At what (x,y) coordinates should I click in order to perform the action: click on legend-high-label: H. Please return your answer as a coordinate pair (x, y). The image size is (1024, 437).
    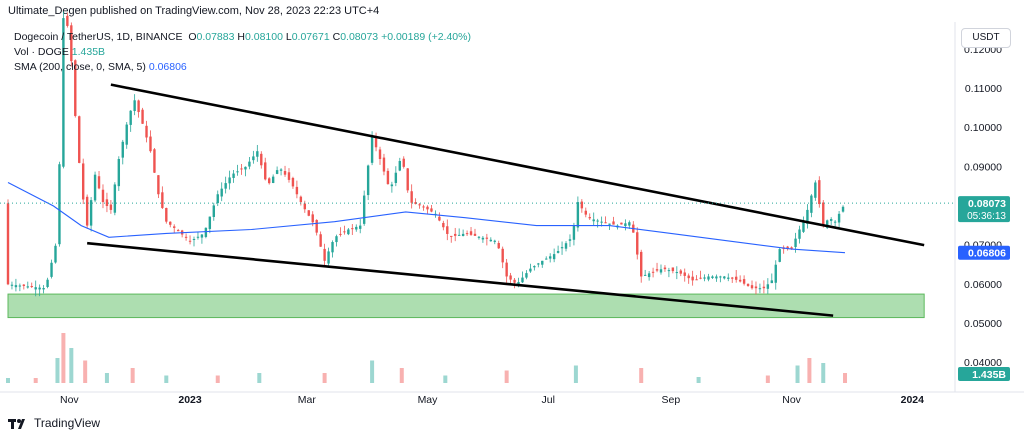
    Looking at the image, I should click on (241, 37).